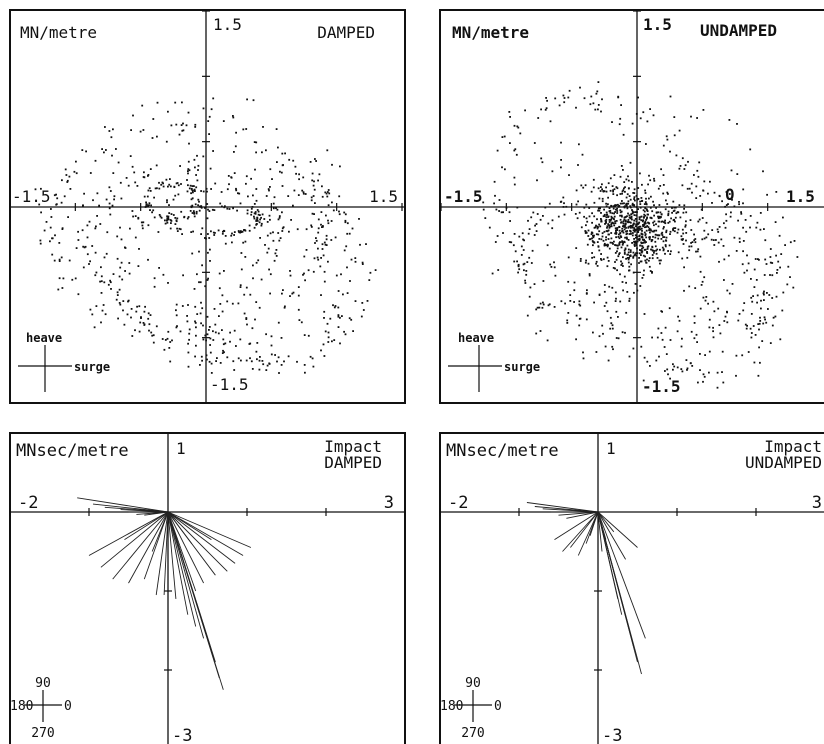 This screenshot has height=744, width=824. I want to click on legend-surge-label: surge, so click(92, 367).